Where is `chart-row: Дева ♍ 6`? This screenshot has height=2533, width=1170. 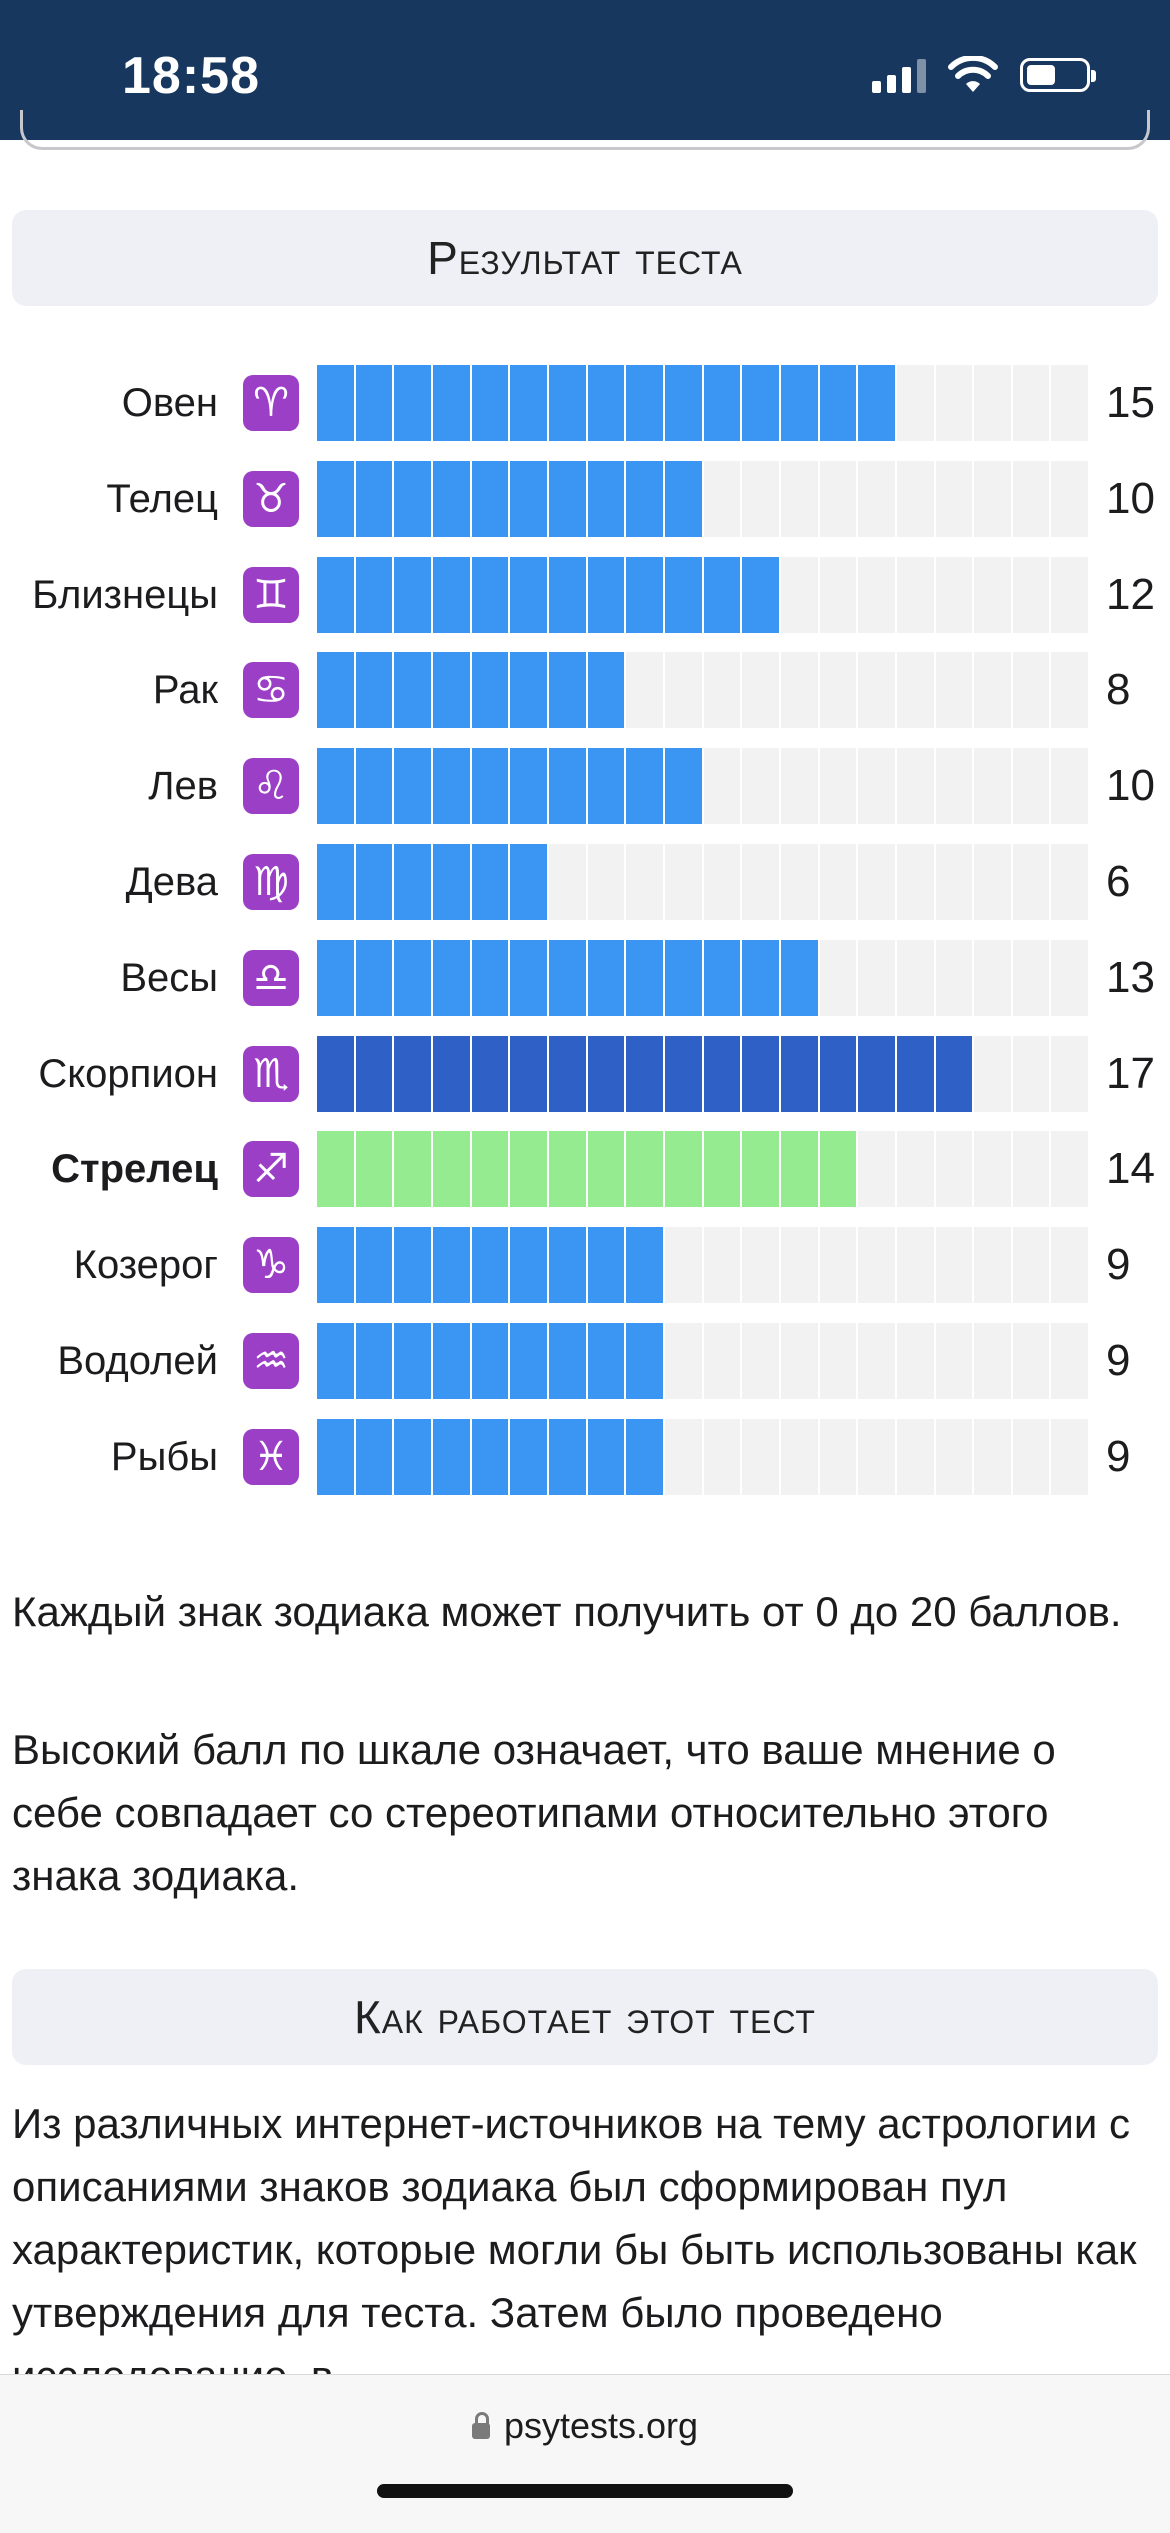
chart-row: Дева ♍ 6 is located at coordinates (585, 882).